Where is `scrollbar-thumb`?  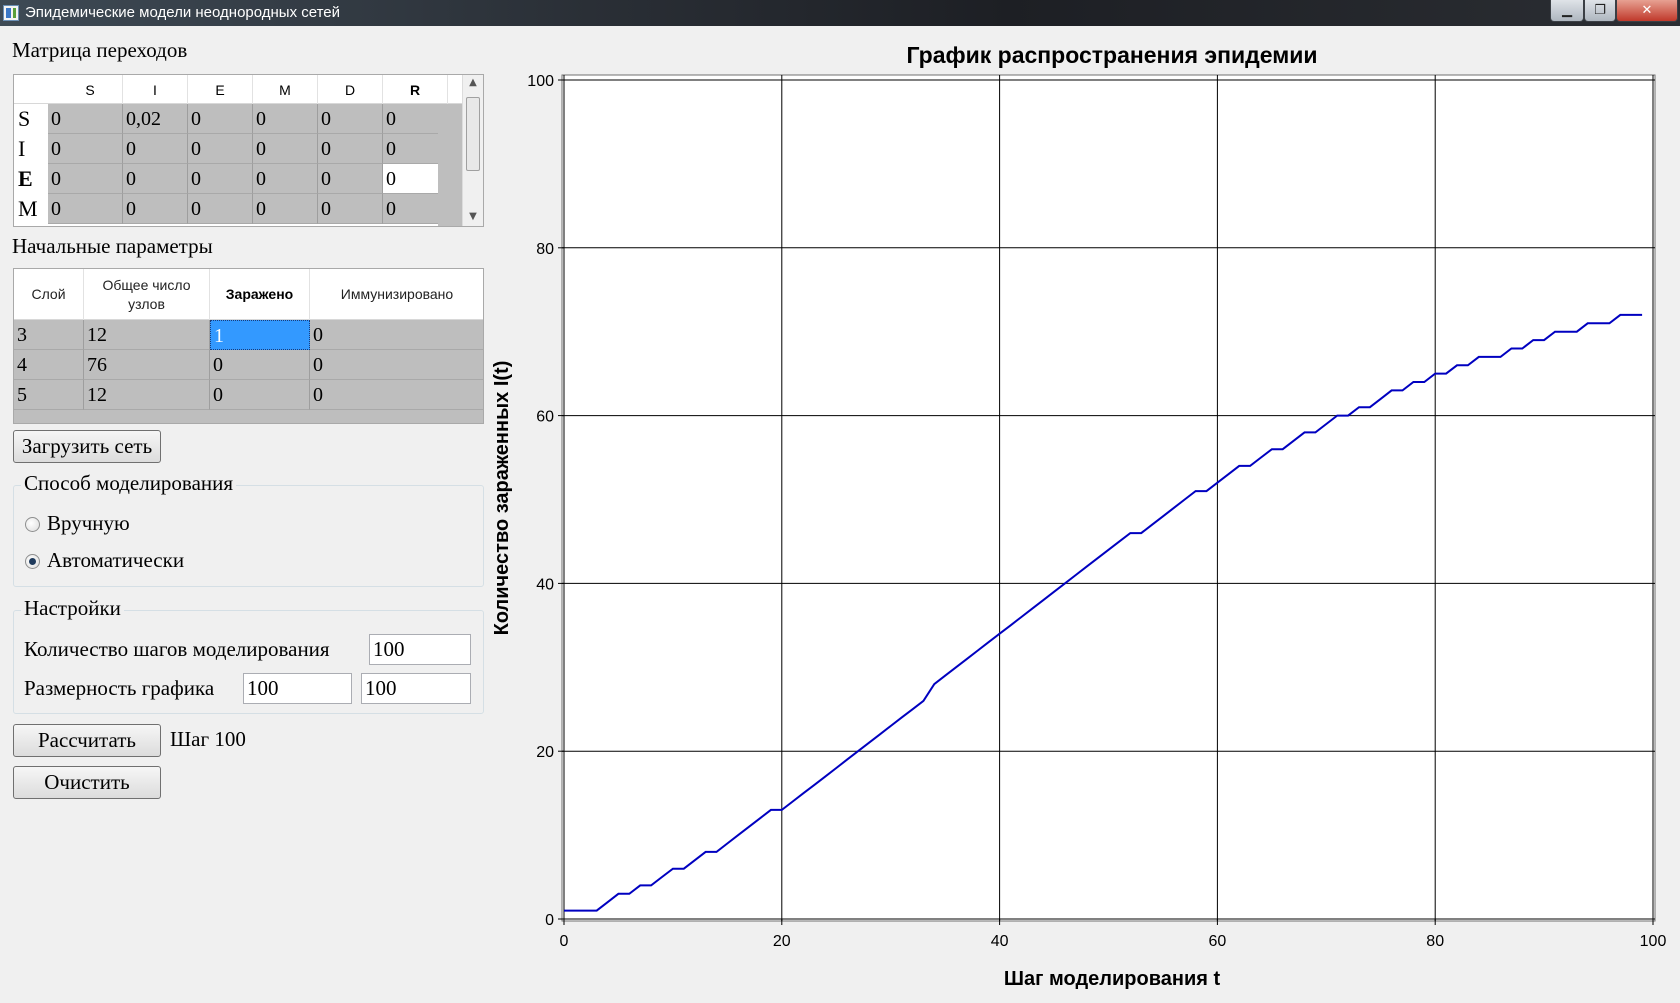
scrollbar-thumb is located at coordinates (473, 134).